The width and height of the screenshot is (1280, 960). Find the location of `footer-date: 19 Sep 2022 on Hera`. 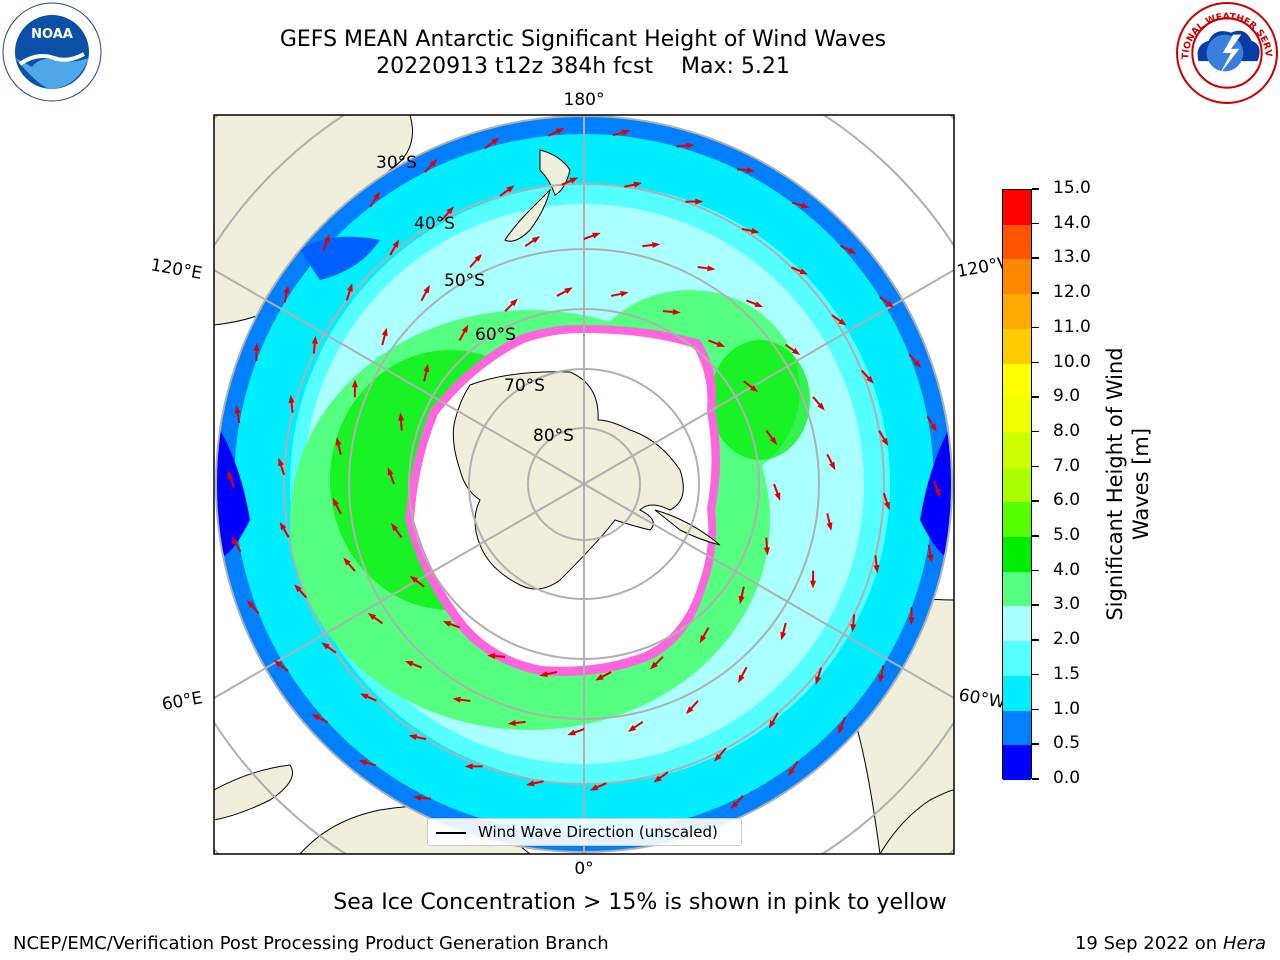

footer-date: 19 Sep 2022 on Hera is located at coordinates (1170, 943).